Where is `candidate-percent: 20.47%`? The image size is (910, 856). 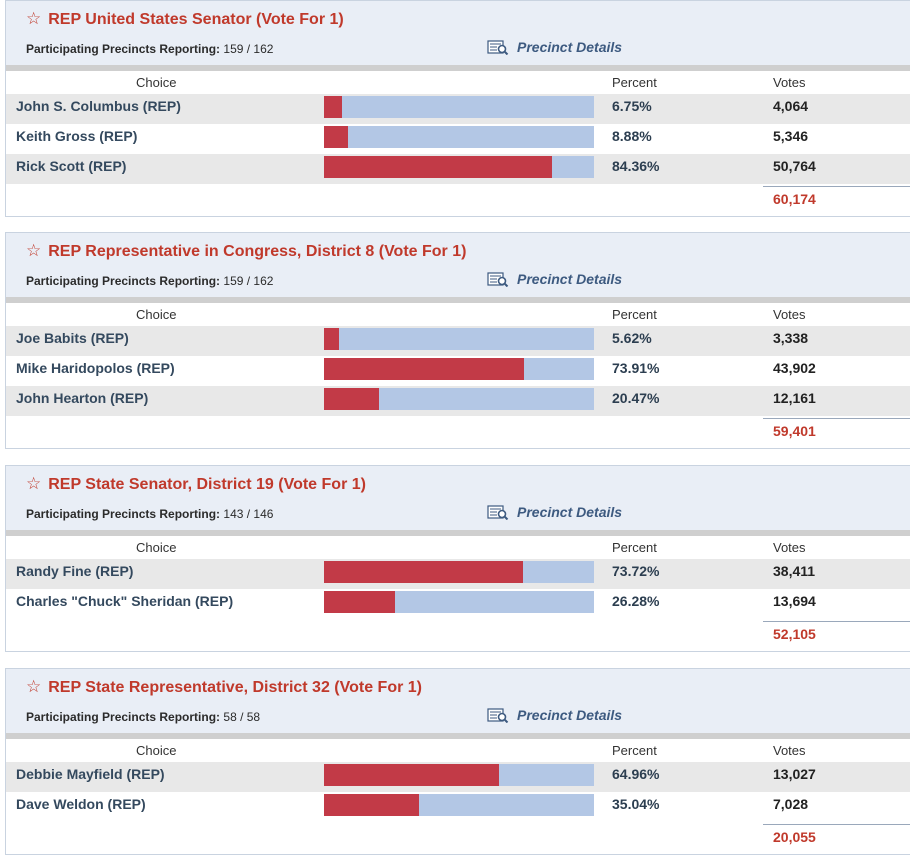 candidate-percent: 20.47% is located at coordinates (636, 398).